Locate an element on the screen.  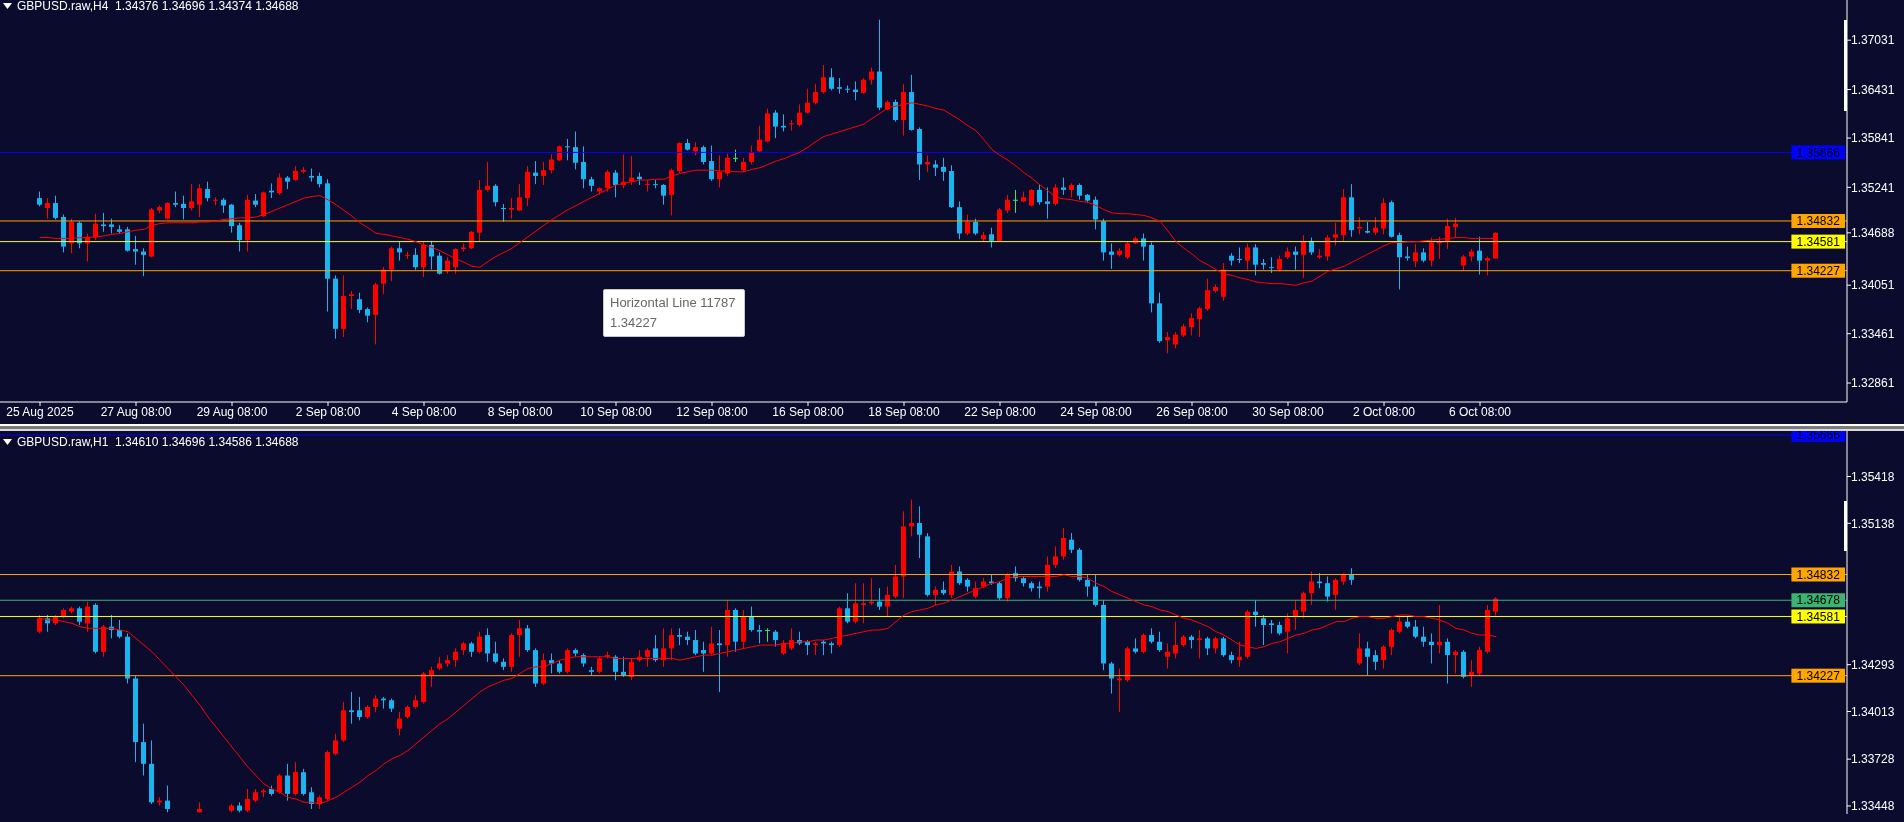
ref-line-label: 1.34832 is located at coordinates (1818, 574).